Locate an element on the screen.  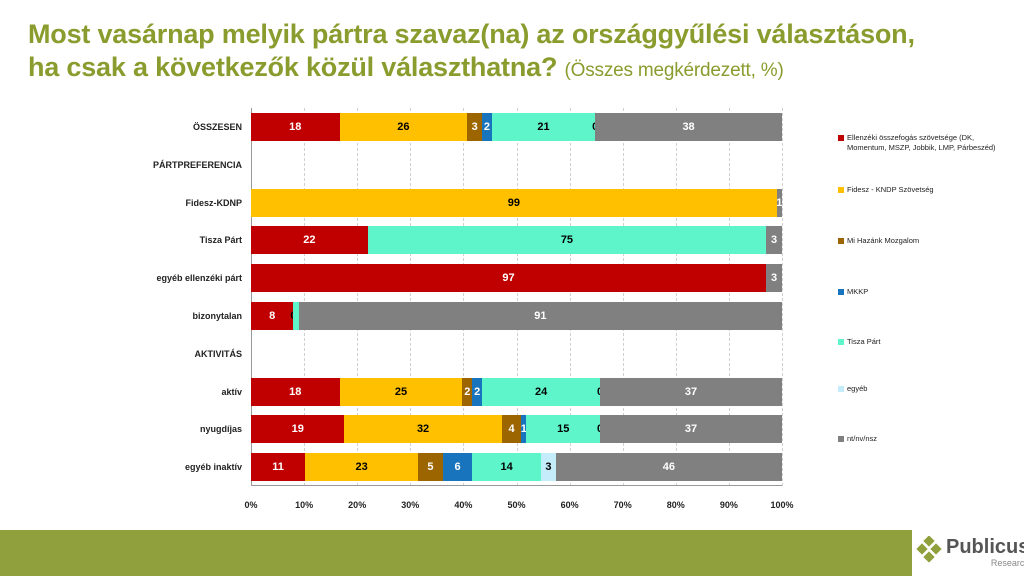
x-tick-label: 0% is located at coordinates (251, 505).